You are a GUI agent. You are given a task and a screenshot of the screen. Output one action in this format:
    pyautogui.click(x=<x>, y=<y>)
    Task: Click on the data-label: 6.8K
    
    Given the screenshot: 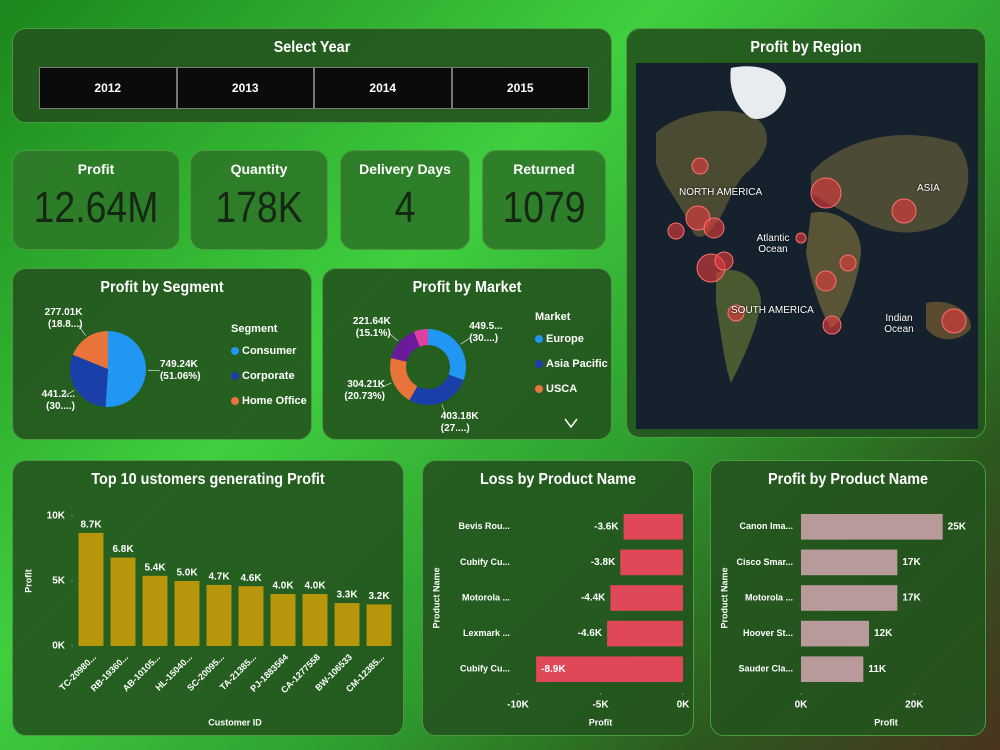 What is the action you would take?
    pyautogui.click(x=123, y=549)
    